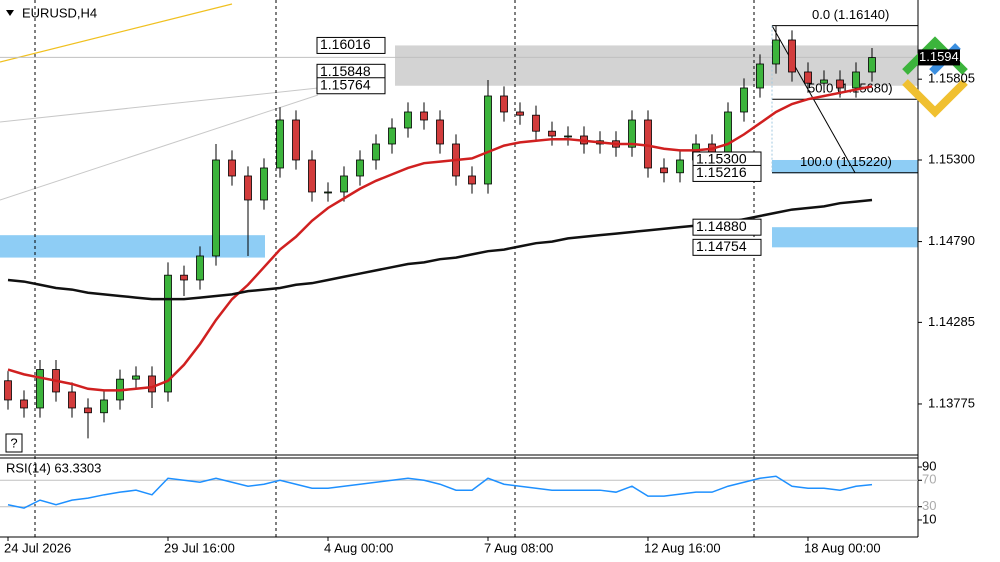 This screenshot has width=1000, height=562. I want to click on y-tick-label: 1.14790, so click(951, 240).